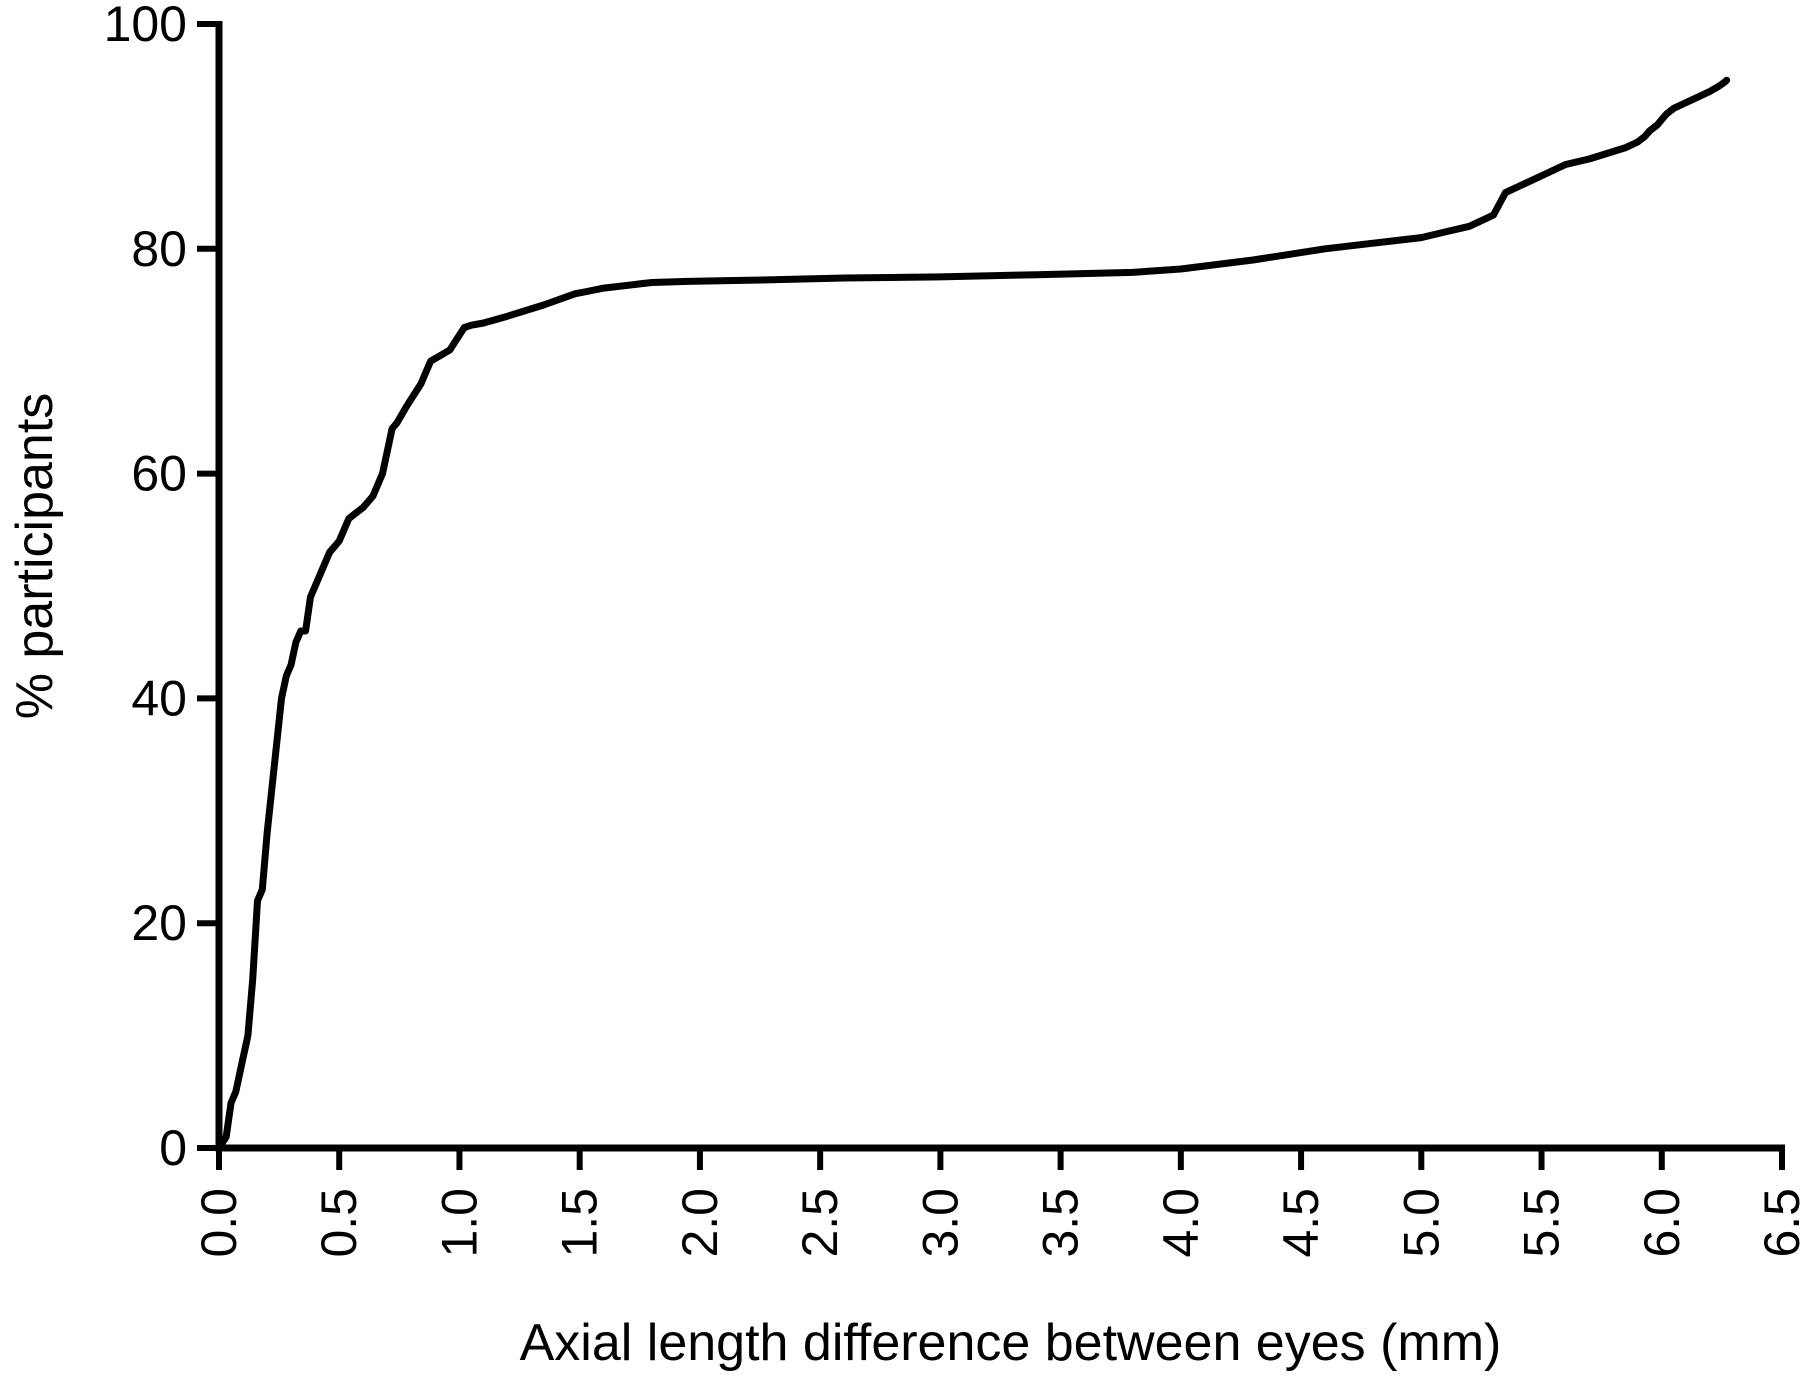 Image resolution: width=1800 pixels, height=1382 pixels. What do you see at coordinates (1662, 1223) in the screenshot?
I see `x-tick-label-12: 6.0` at bounding box center [1662, 1223].